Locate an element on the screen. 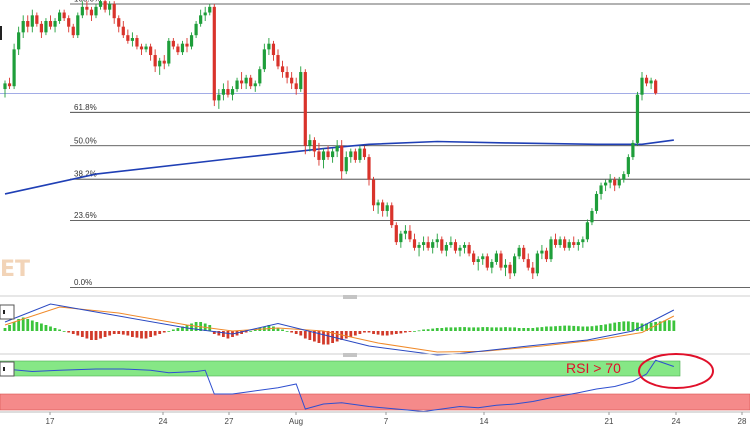 Image resolution: width=750 pixels, height=430 pixels. rsi-panel is located at coordinates (375, 386).